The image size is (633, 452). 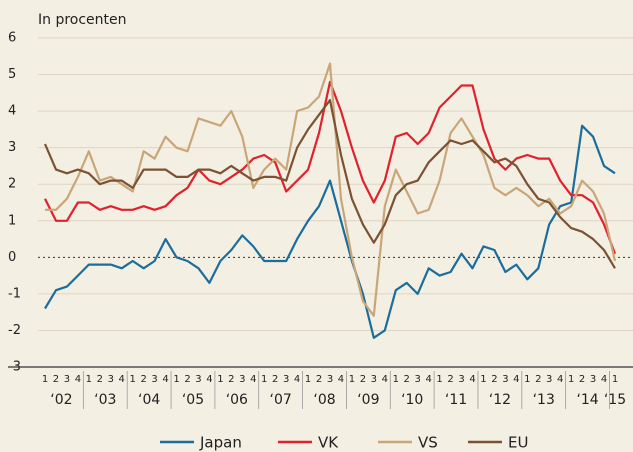 What do you see at coordinates (12, 111) in the screenshot?
I see `y-tick-label: 4` at bounding box center [12, 111].